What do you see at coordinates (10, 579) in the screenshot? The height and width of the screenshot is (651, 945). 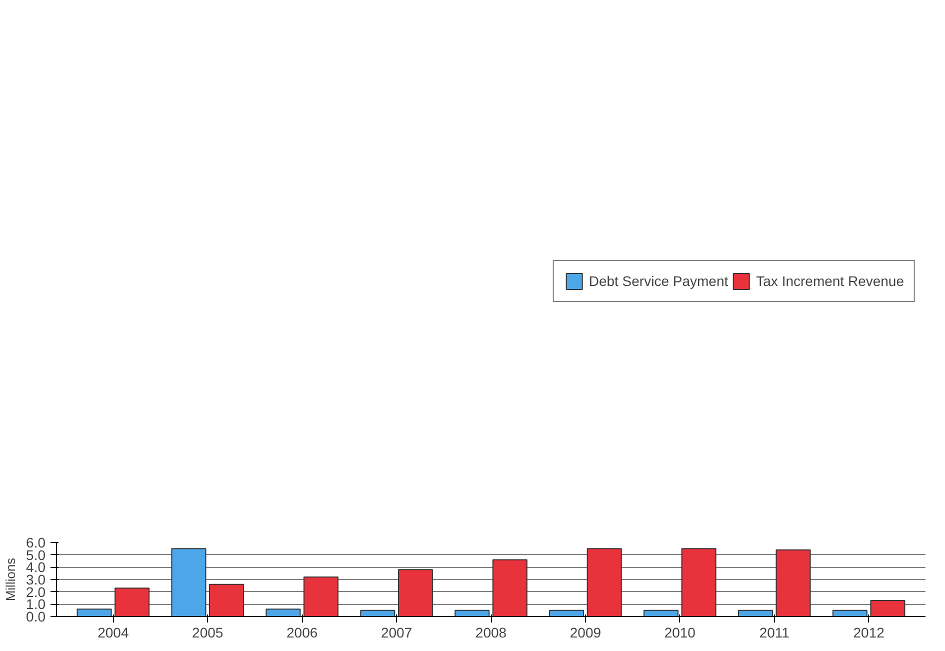 I see `y-axis-title: Millions` at bounding box center [10, 579].